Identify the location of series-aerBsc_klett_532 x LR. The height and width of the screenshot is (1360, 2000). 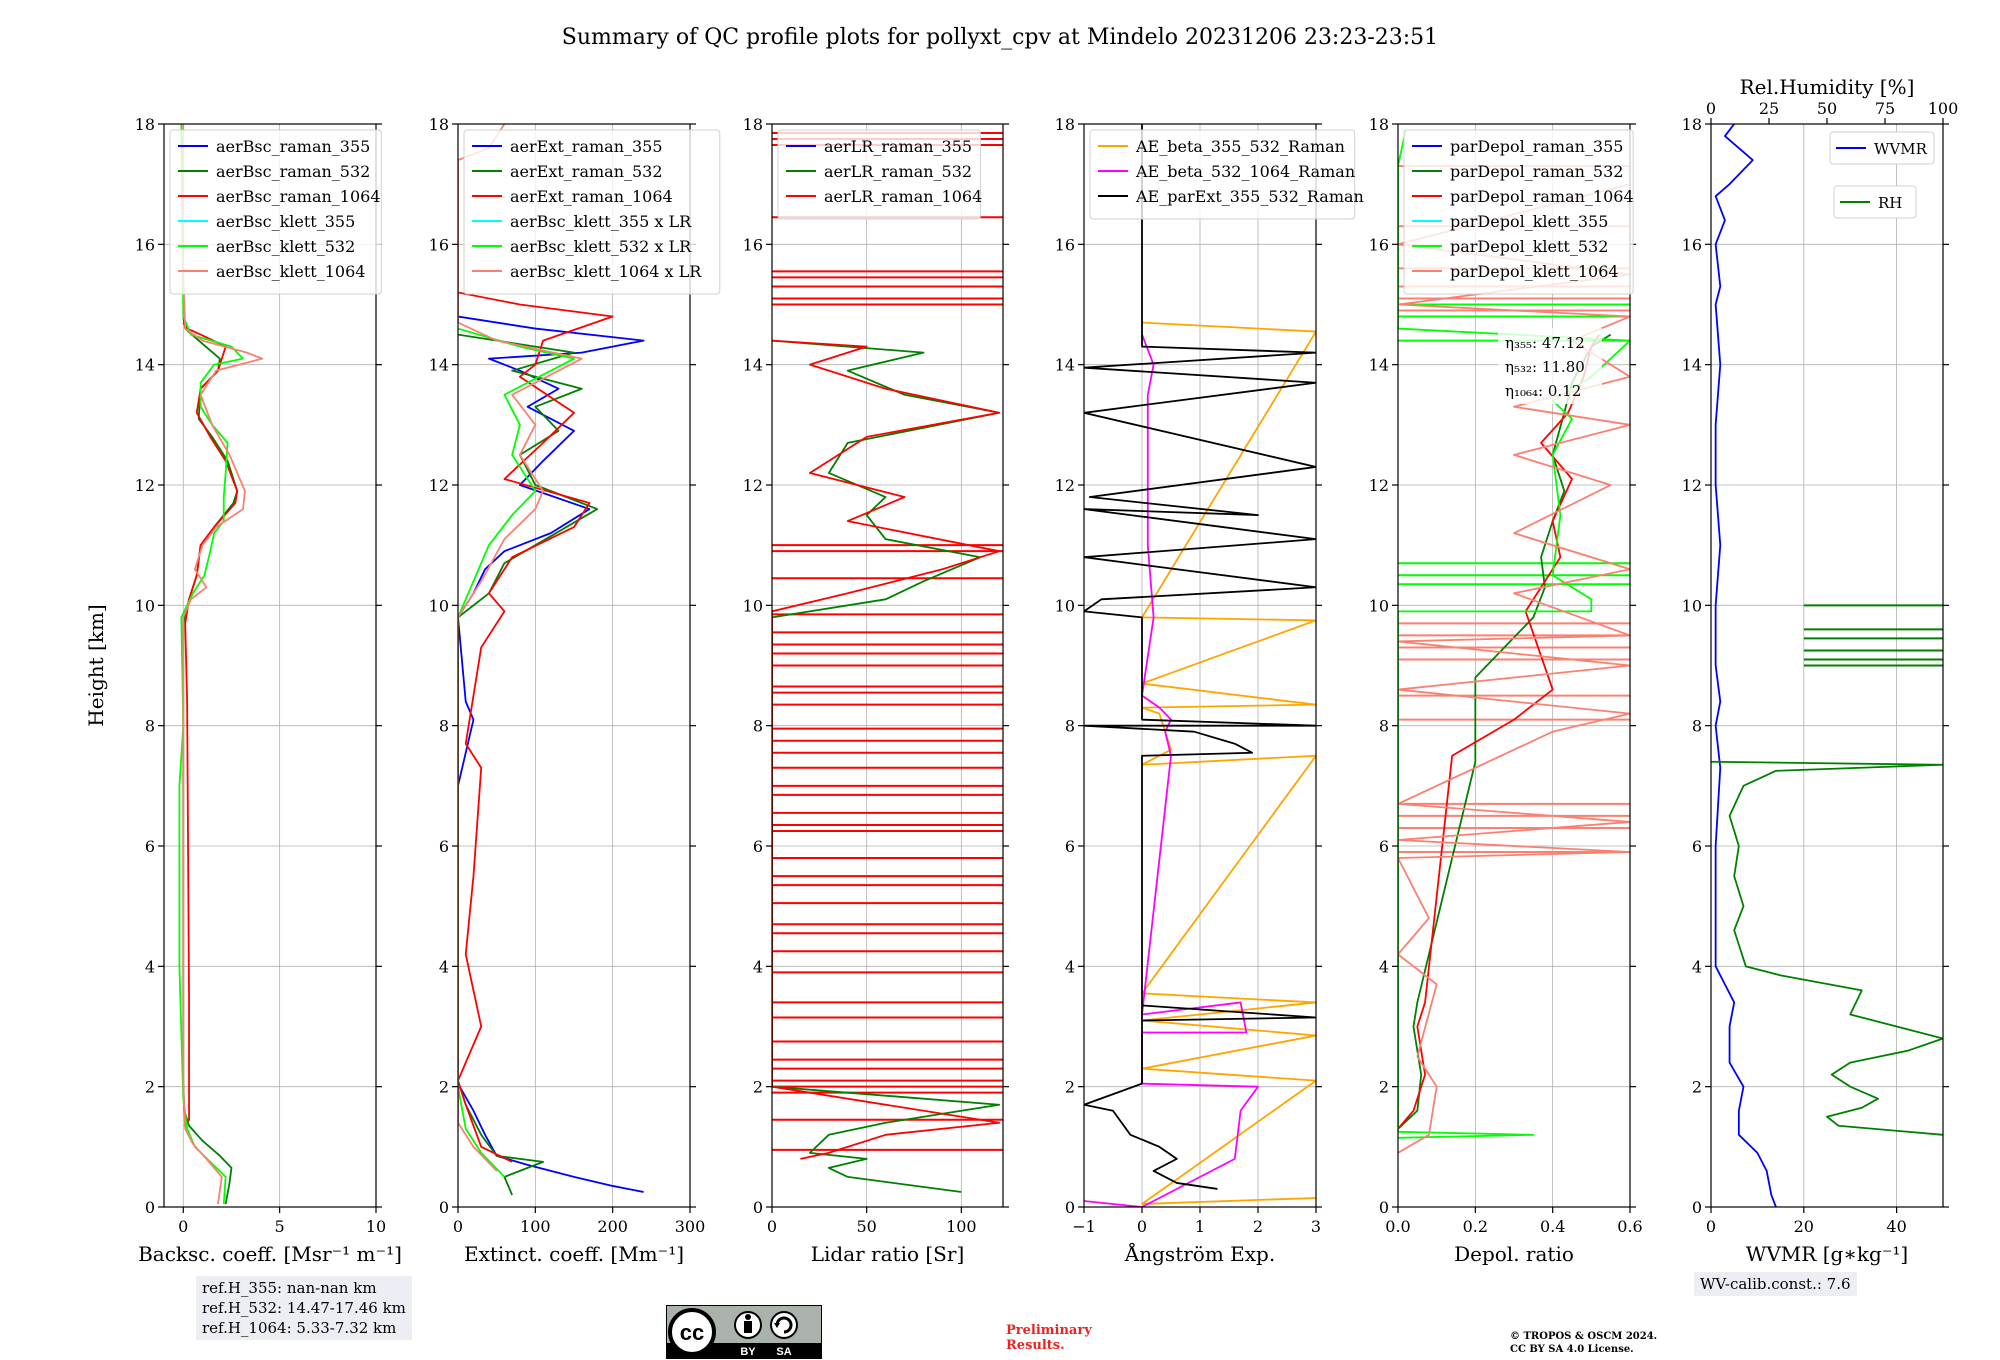
(516, 752).